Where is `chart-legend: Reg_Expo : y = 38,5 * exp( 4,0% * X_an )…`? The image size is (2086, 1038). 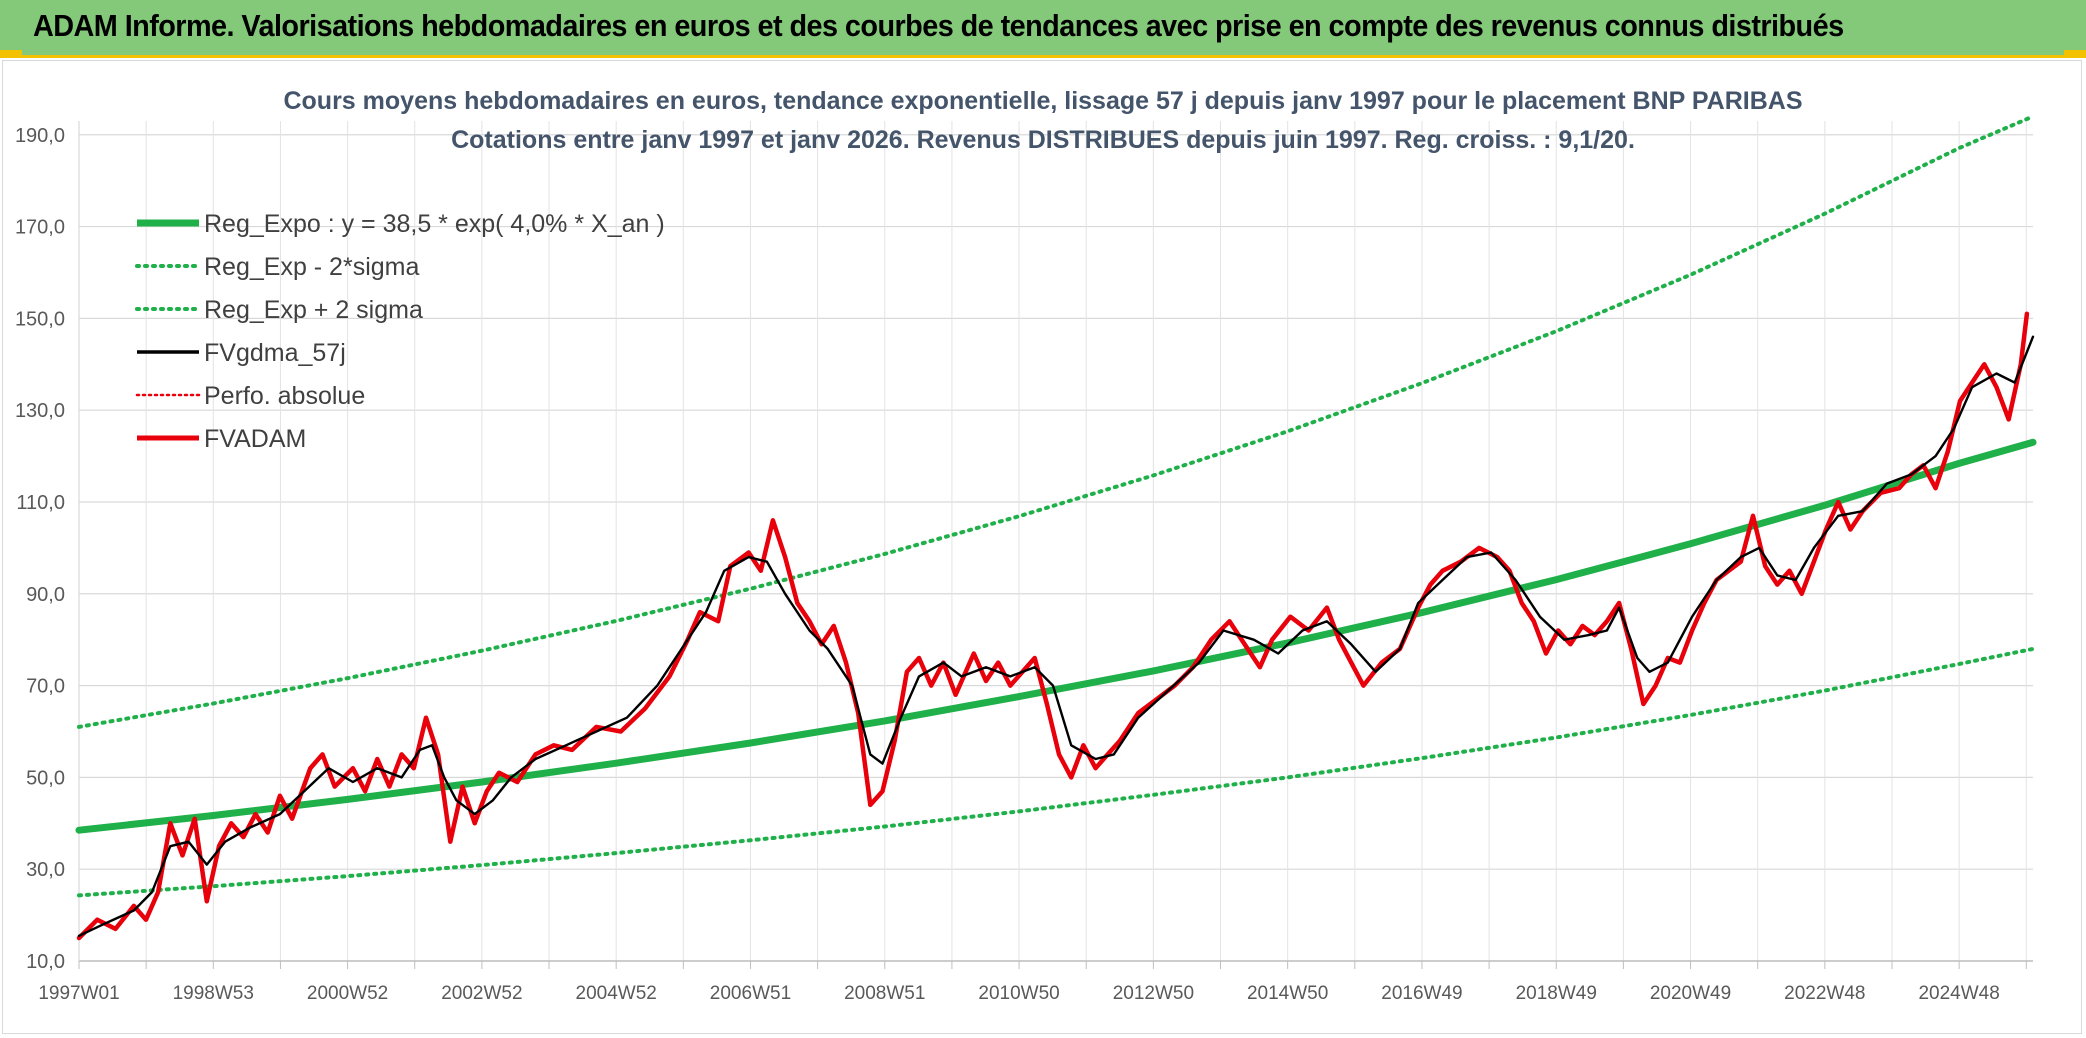 chart-legend: Reg_Expo : y = 38,5 * exp( 4,0% * X_an )… is located at coordinates (400, 331).